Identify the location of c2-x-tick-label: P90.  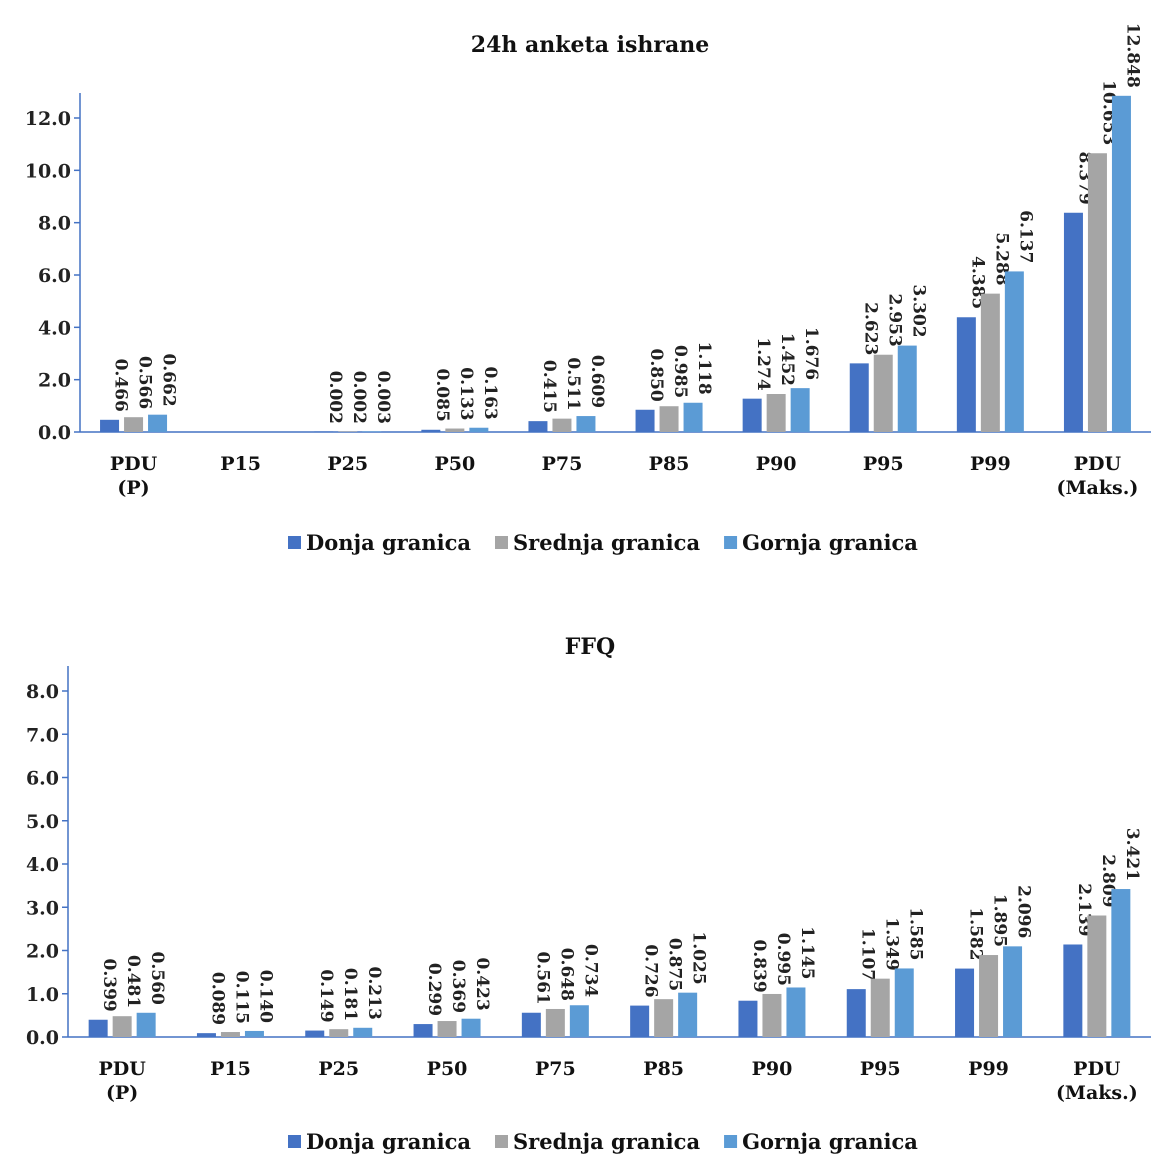
(772, 1069).